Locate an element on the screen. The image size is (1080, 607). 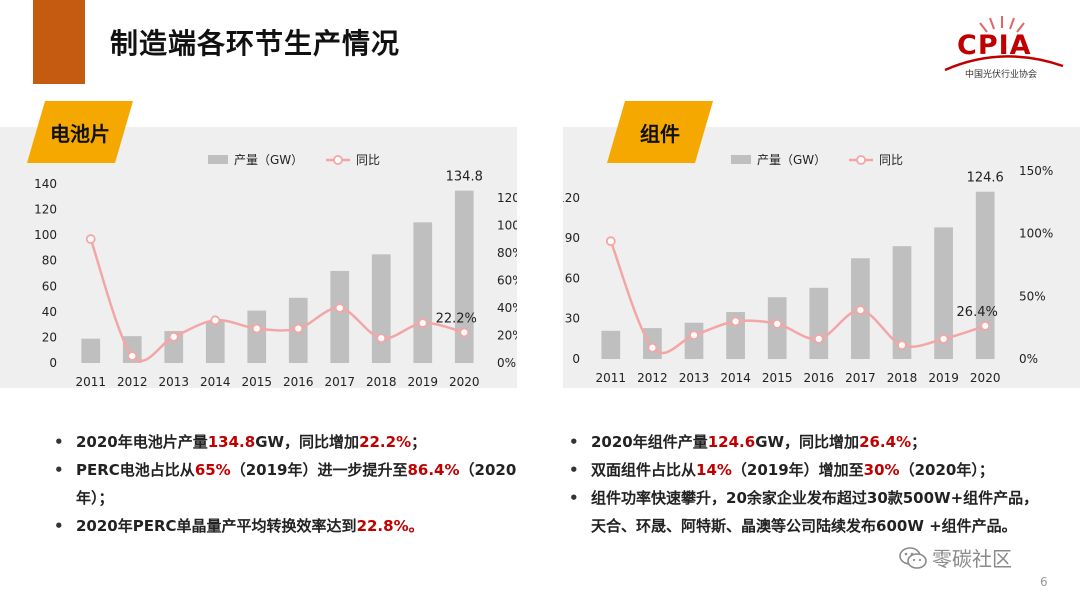
y-left-tick-label: 80 is located at coordinates (49, 261).